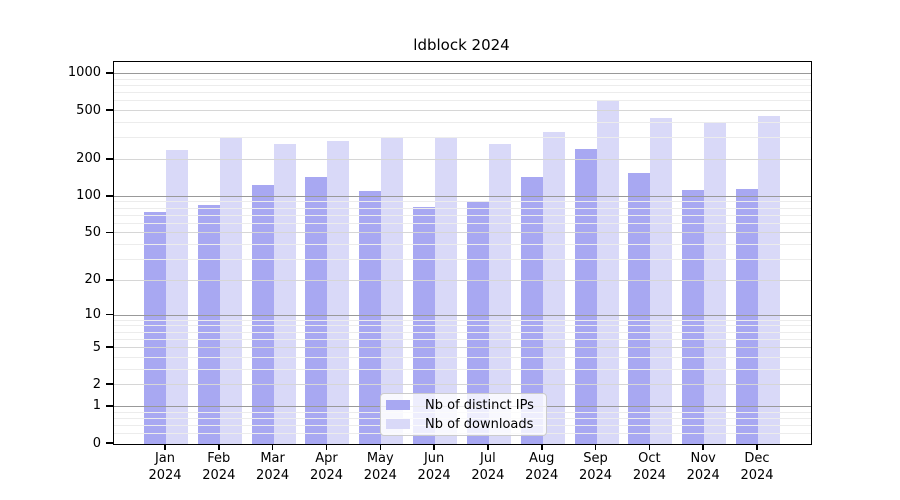 The width and height of the screenshot is (900, 500). I want to click on x-tick-label: Sep 2024, so click(596, 467).